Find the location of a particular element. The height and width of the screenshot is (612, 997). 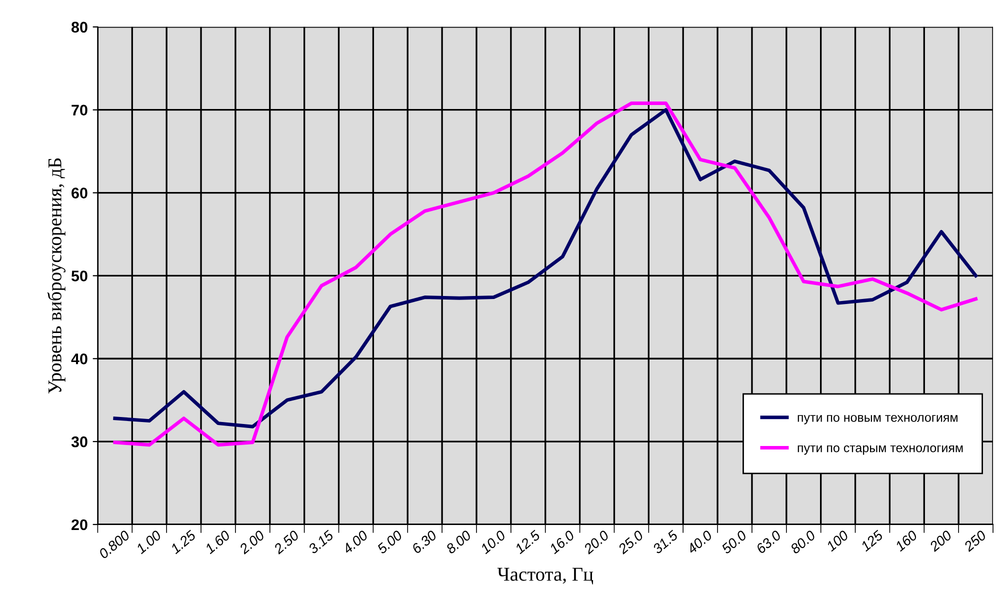

x-tick-label: 50.0 is located at coordinates (734, 542).